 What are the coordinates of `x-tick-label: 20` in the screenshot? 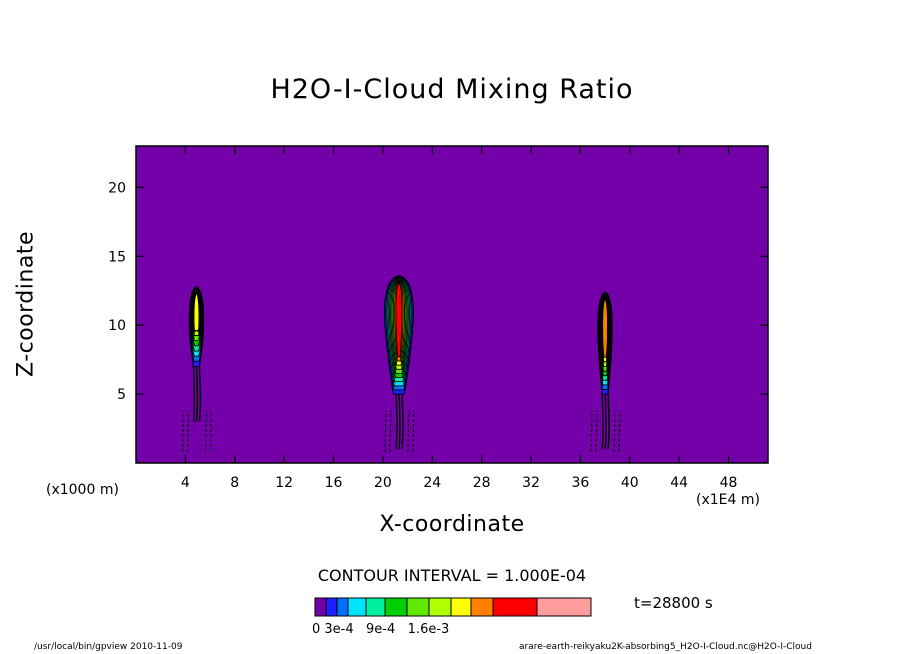 It's located at (383, 483).